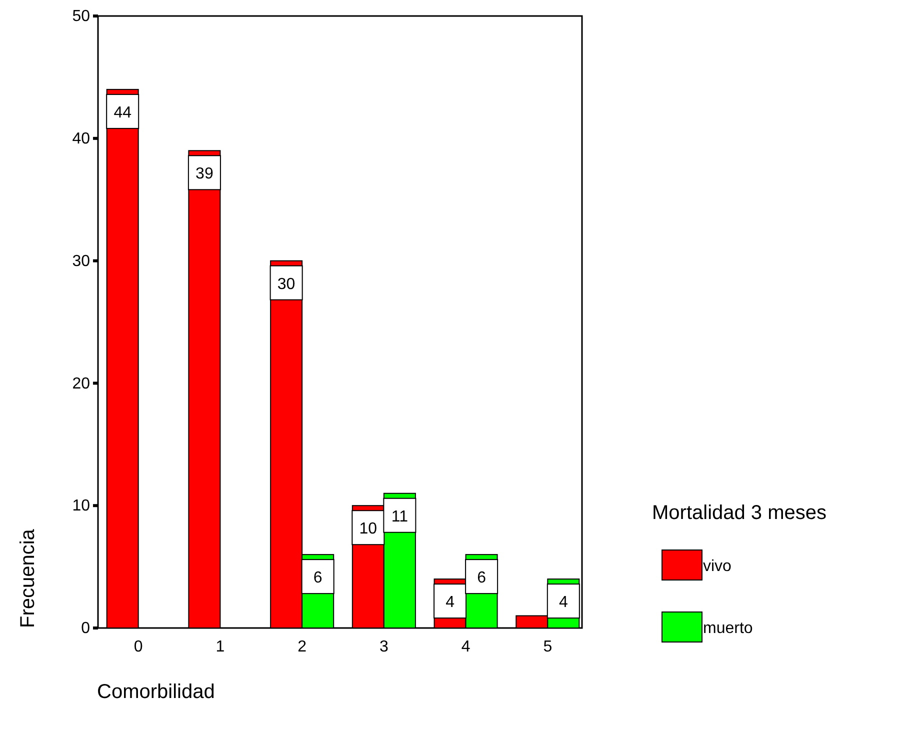  What do you see at coordinates (81, 17) in the screenshot?
I see `y-tick-label: 50` at bounding box center [81, 17].